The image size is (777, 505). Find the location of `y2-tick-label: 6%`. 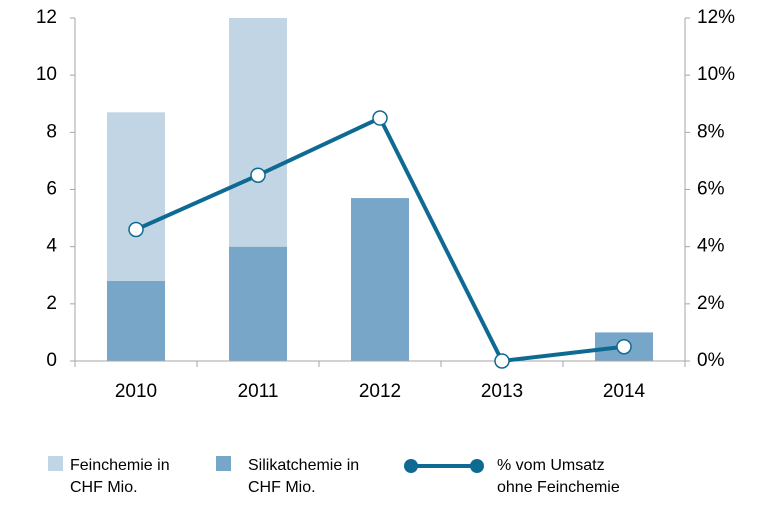

y2-tick-label: 6% is located at coordinates (711, 189).